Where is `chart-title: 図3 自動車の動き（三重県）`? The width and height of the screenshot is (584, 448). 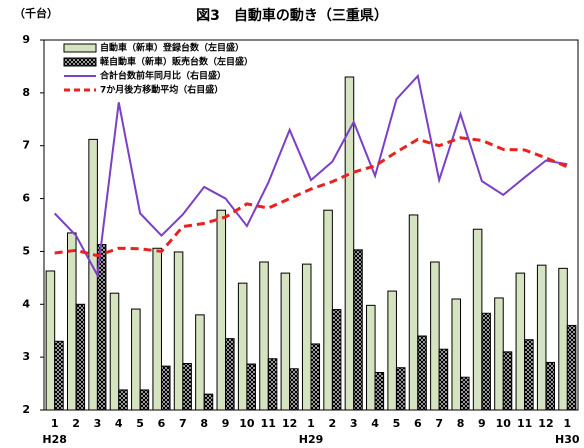
chart-title: 図3 自動車の動き（三重県） is located at coordinates (292, 15).